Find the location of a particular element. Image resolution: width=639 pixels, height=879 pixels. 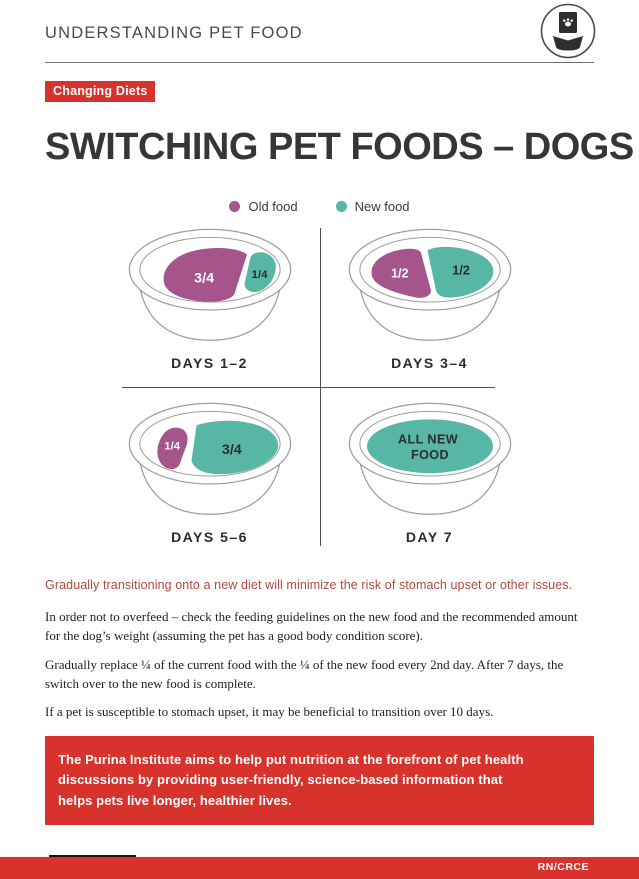

bowl-illustration: 1/2 1/2 is located at coordinates (429, 284).